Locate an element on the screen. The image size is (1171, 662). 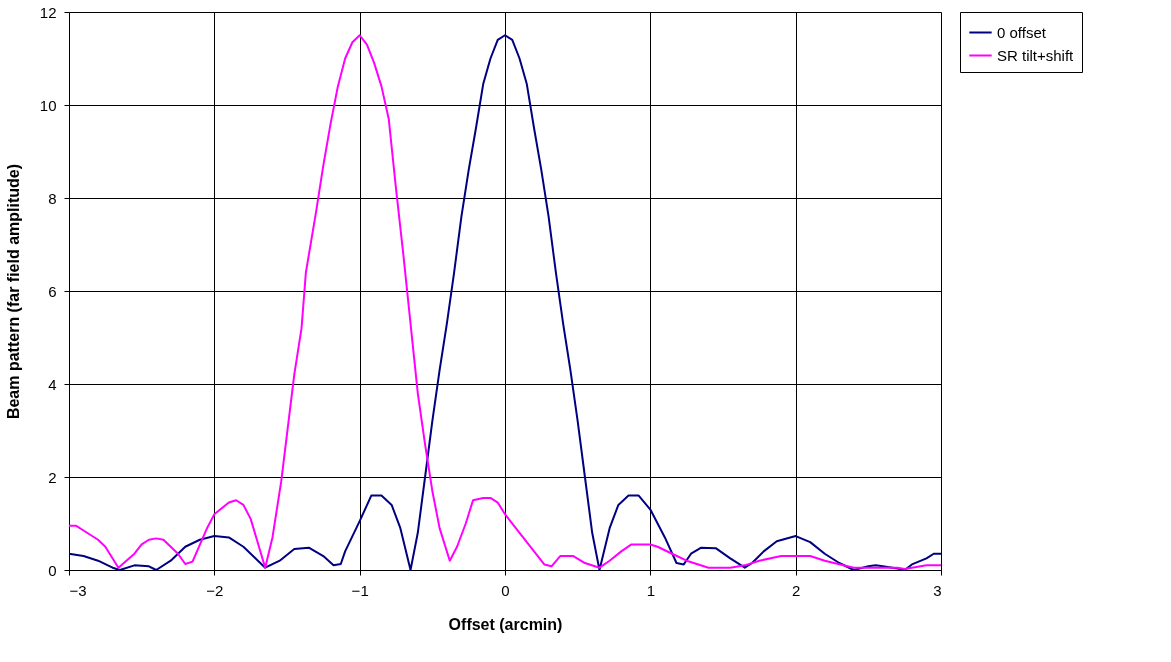
x-tick-label: 3 is located at coordinates (937, 590).